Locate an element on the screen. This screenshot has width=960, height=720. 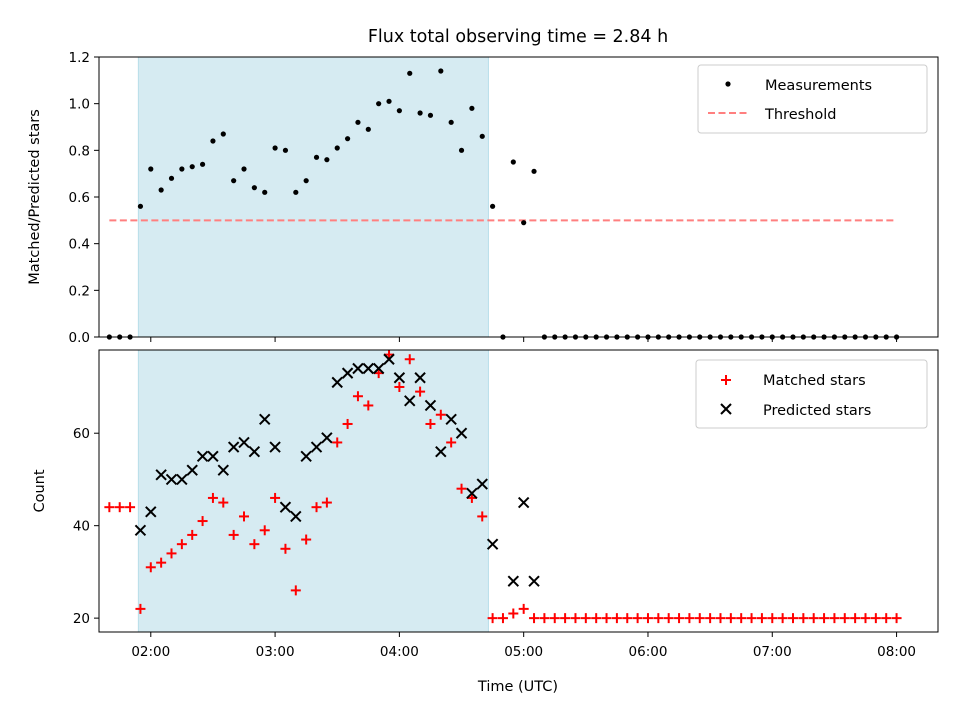
predicted-stars-points is located at coordinates (337, 470).